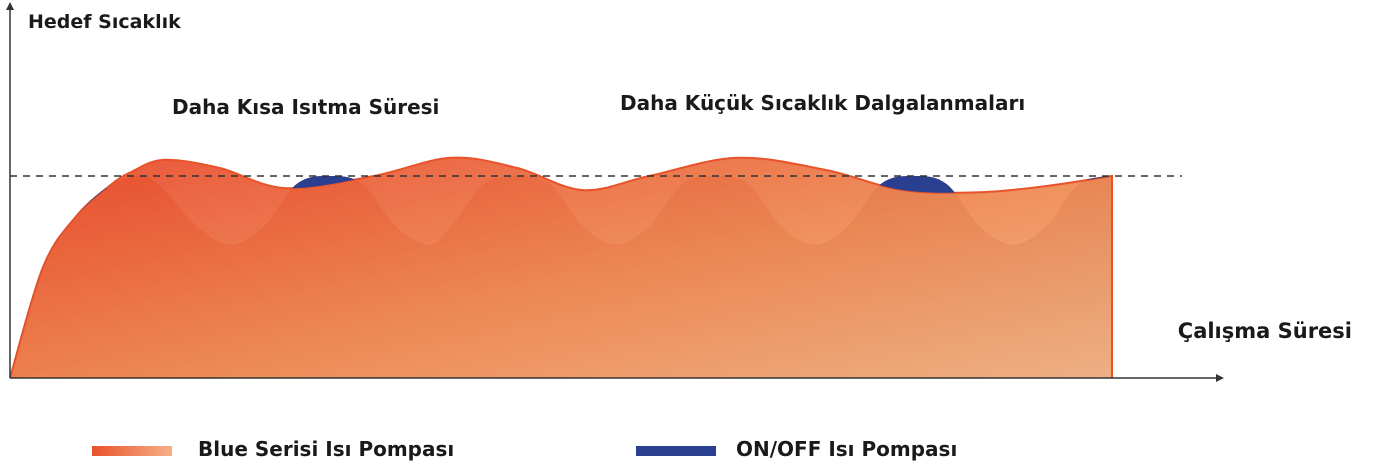 The image size is (1381, 471). I want to click on x-axis-label: Çalışma Süresi, so click(1265, 331).